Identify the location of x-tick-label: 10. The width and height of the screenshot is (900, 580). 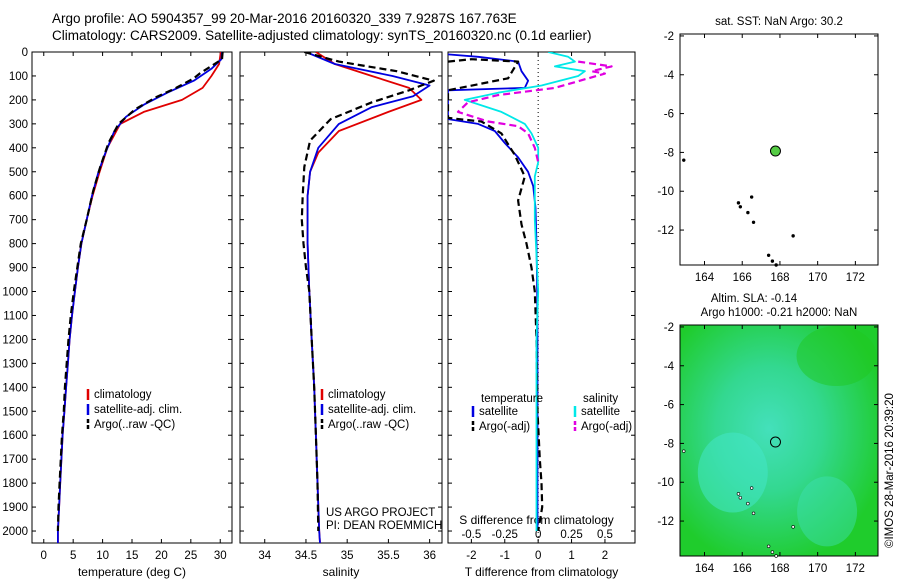
(102, 556).